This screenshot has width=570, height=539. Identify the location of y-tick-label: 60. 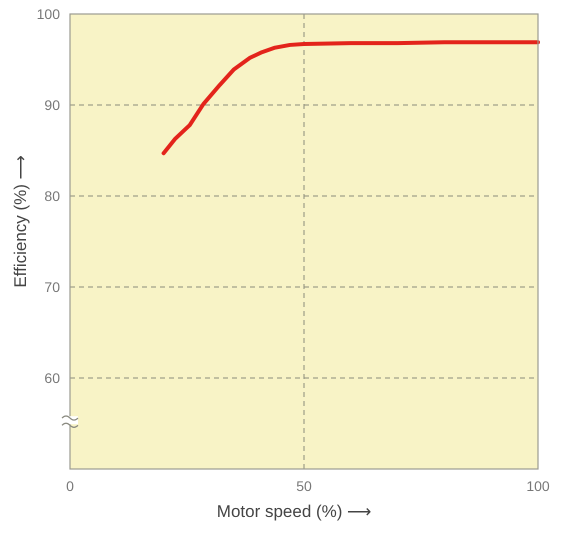
(52, 378).